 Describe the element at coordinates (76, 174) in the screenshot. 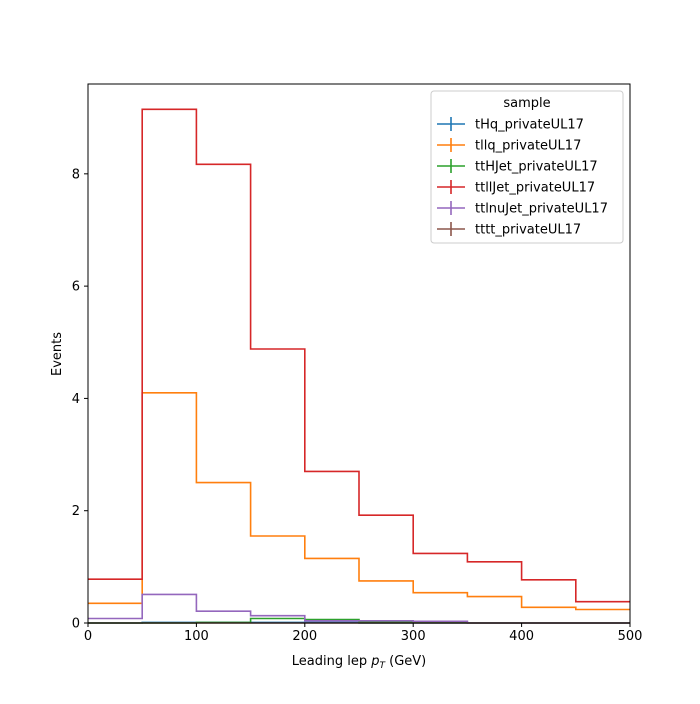

I see `y-tick-label: 8` at that location.